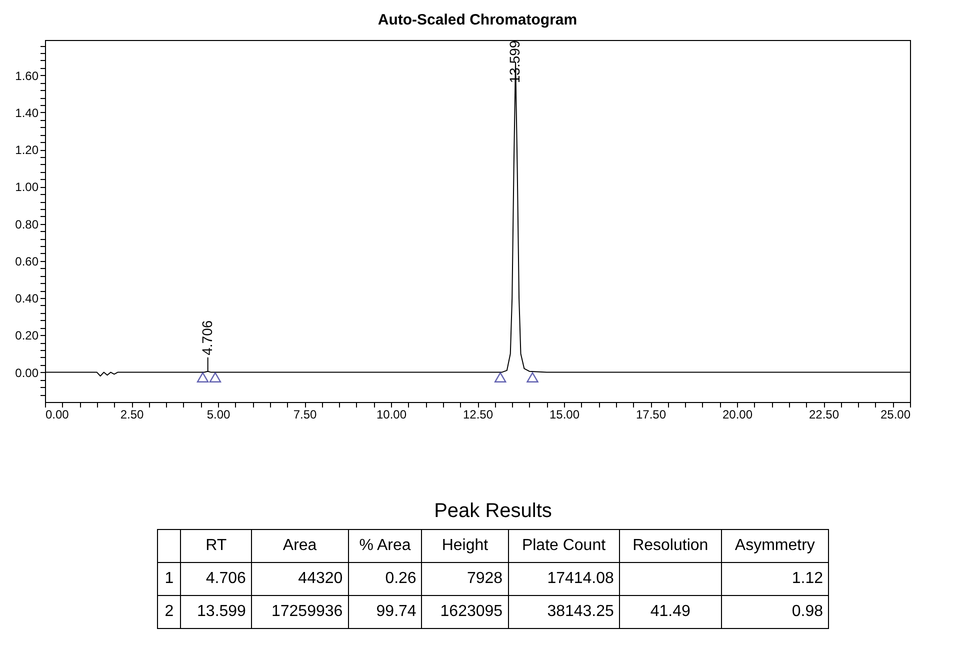  What do you see at coordinates (27, 150) in the screenshot?
I see `y-tick-label: 1.20` at bounding box center [27, 150].